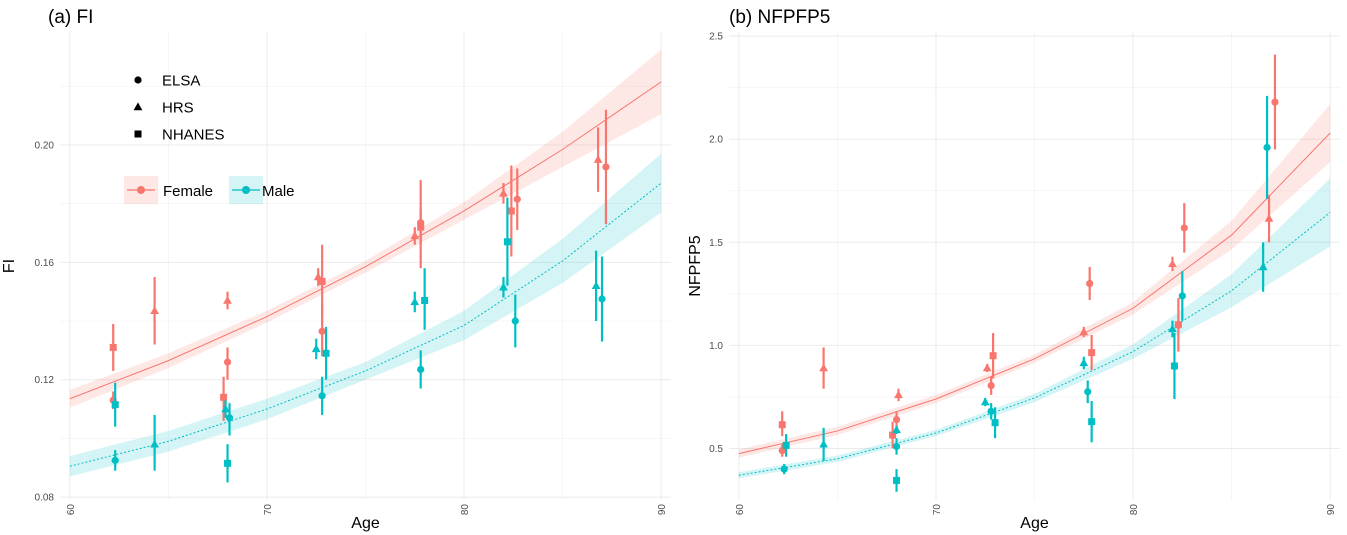 Image resolution: width=1347 pixels, height=535 pixels. What do you see at coordinates (193, 135) in the screenshot?
I see `legend-nhanes-label: NHANES` at bounding box center [193, 135].